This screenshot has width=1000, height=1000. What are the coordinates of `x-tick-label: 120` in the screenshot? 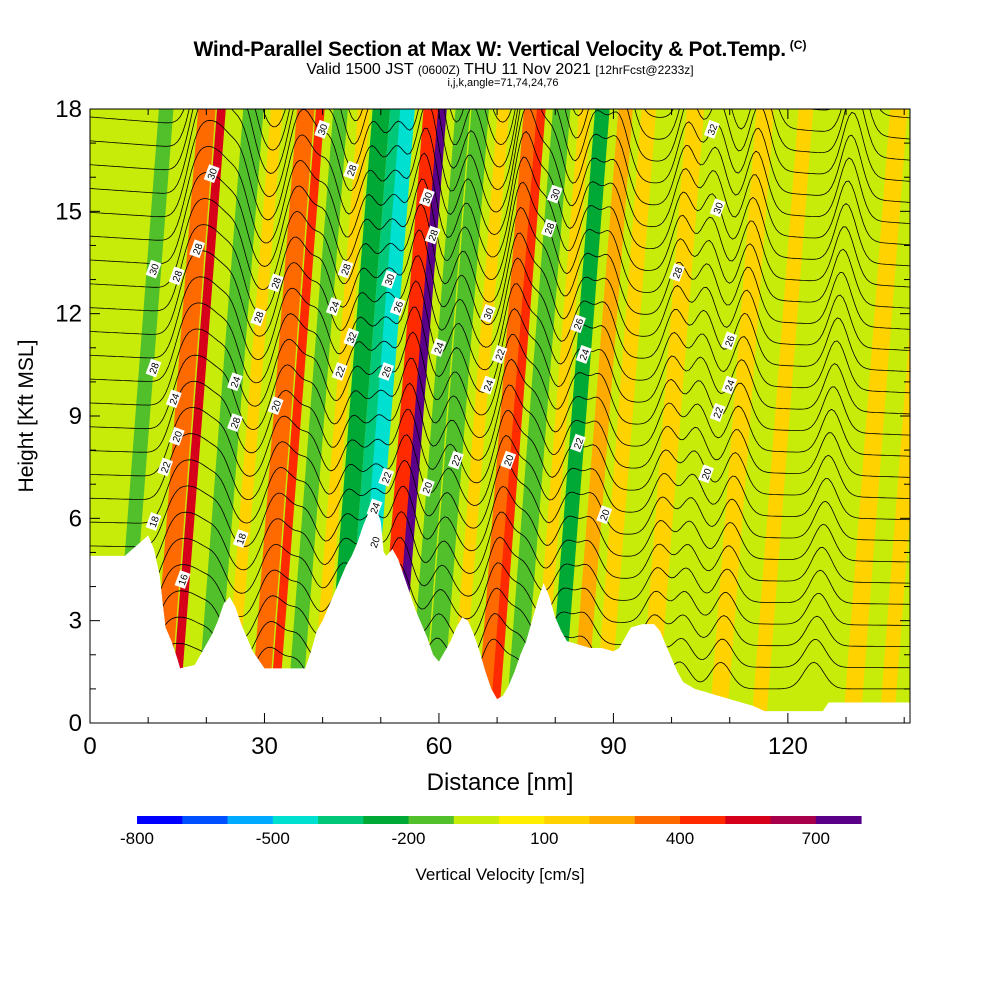 It's located at (788, 746).